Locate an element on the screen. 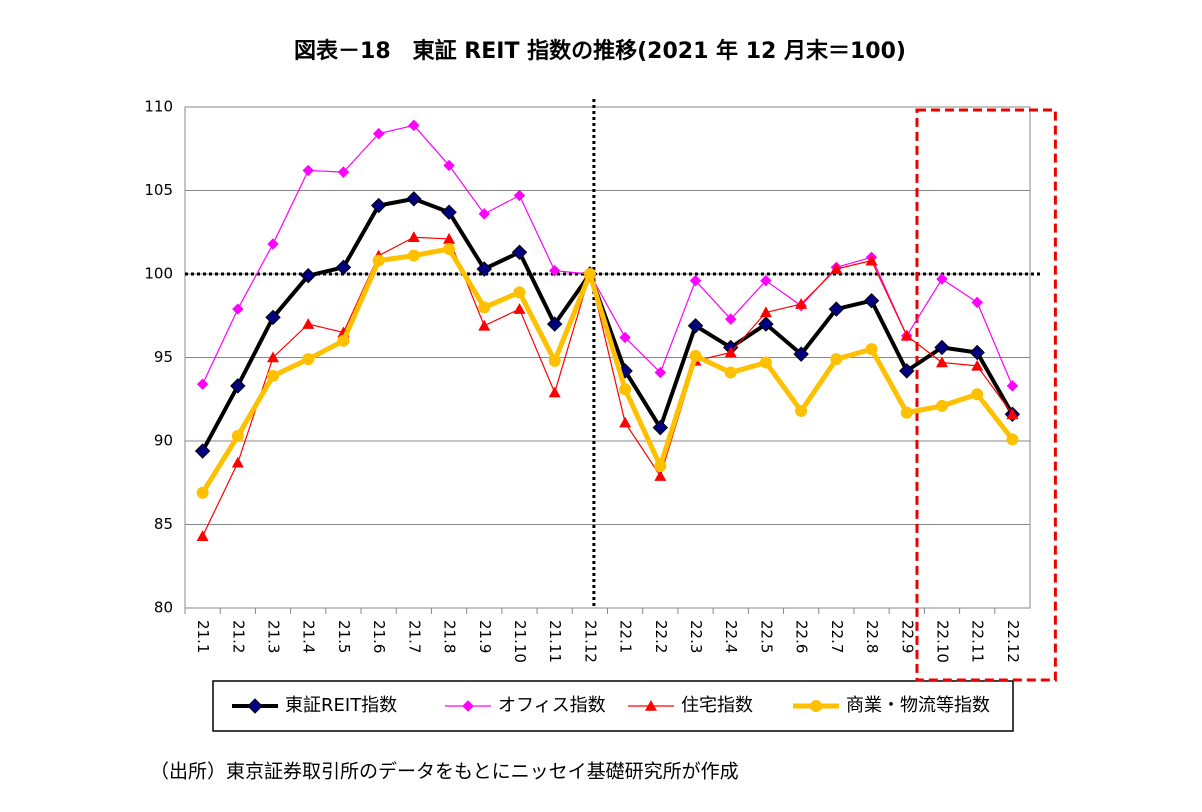  x-tick-label: 21.7 is located at coordinates (414, 636).